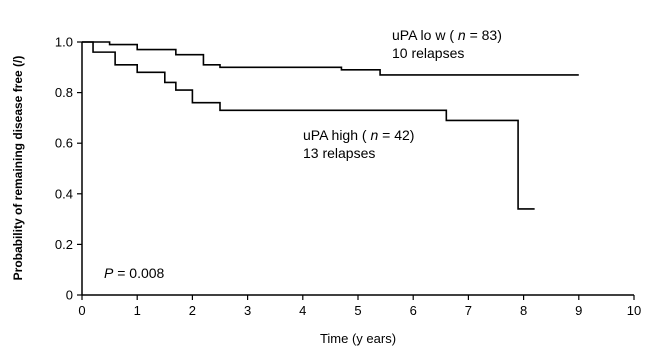 This screenshot has height=351, width=657. Describe the element at coordinates (330, 58) in the screenshot. I see `series-line-upa-low` at that location.